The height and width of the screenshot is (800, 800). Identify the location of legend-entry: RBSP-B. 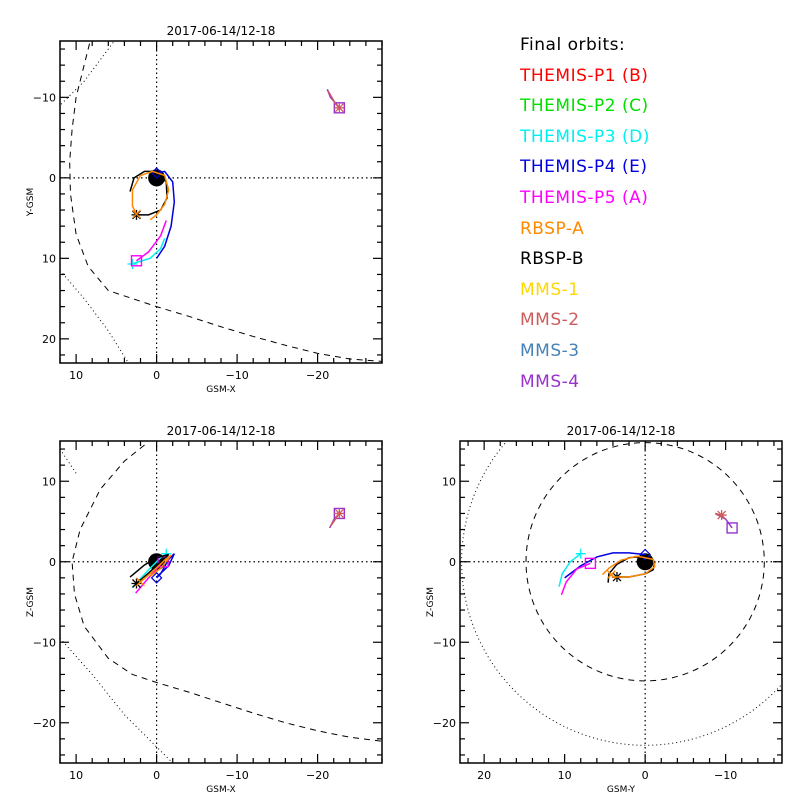
(552, 259).